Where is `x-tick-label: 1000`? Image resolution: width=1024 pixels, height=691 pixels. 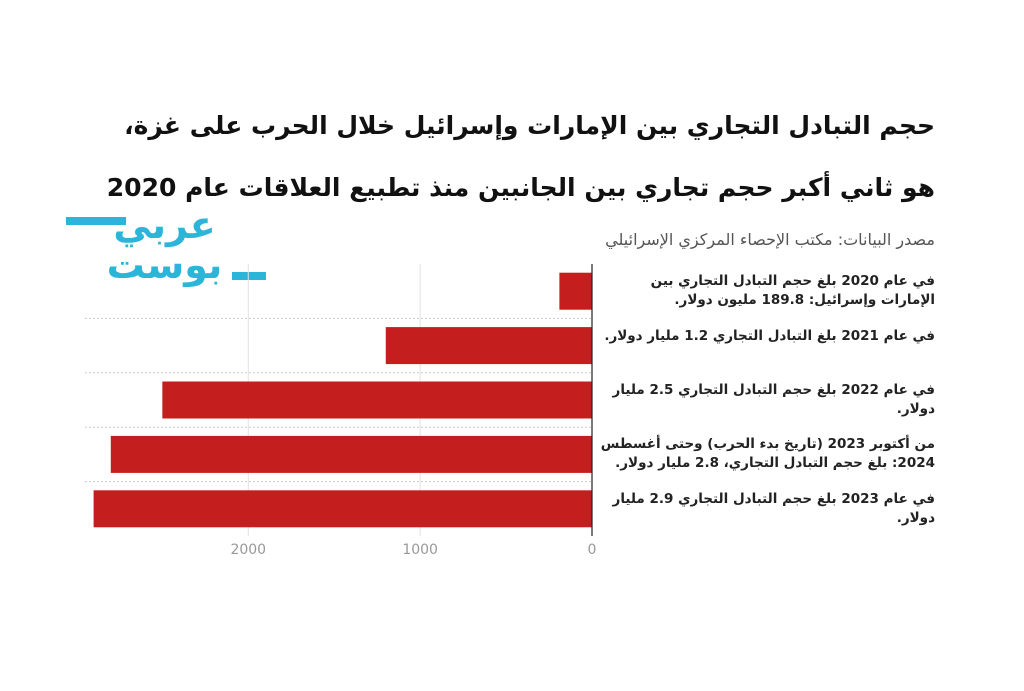 x-tick-label: 1000 is located at coordinates (420, 550).